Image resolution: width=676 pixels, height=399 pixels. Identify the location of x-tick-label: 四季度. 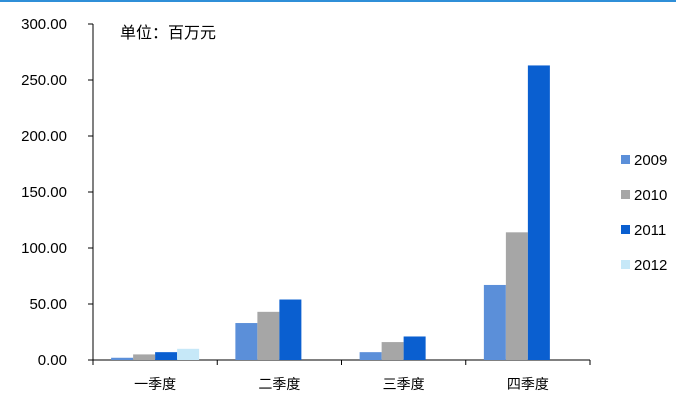
(528, 385).